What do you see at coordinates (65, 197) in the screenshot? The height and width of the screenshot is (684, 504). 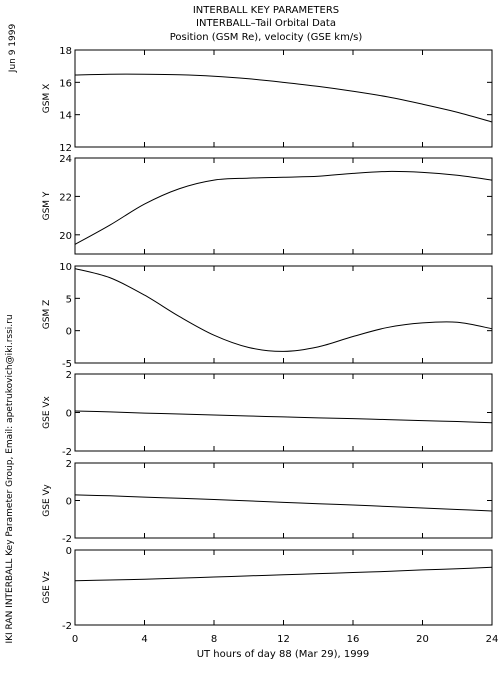 I see `y-tick-label-2-1: 22` at bounding box center [65, 197].